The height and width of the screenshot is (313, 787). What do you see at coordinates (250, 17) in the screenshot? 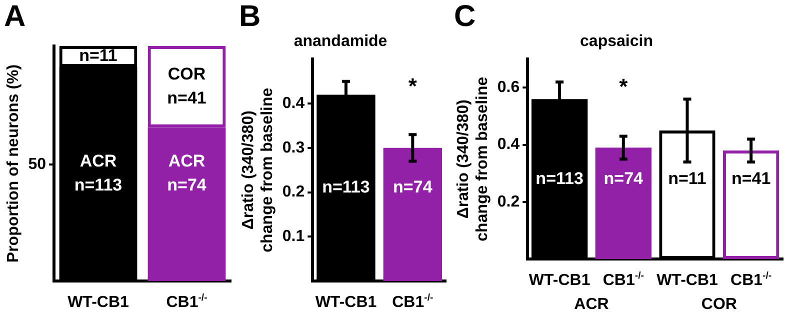
I see `text: B` at bounding box center [250, 17].